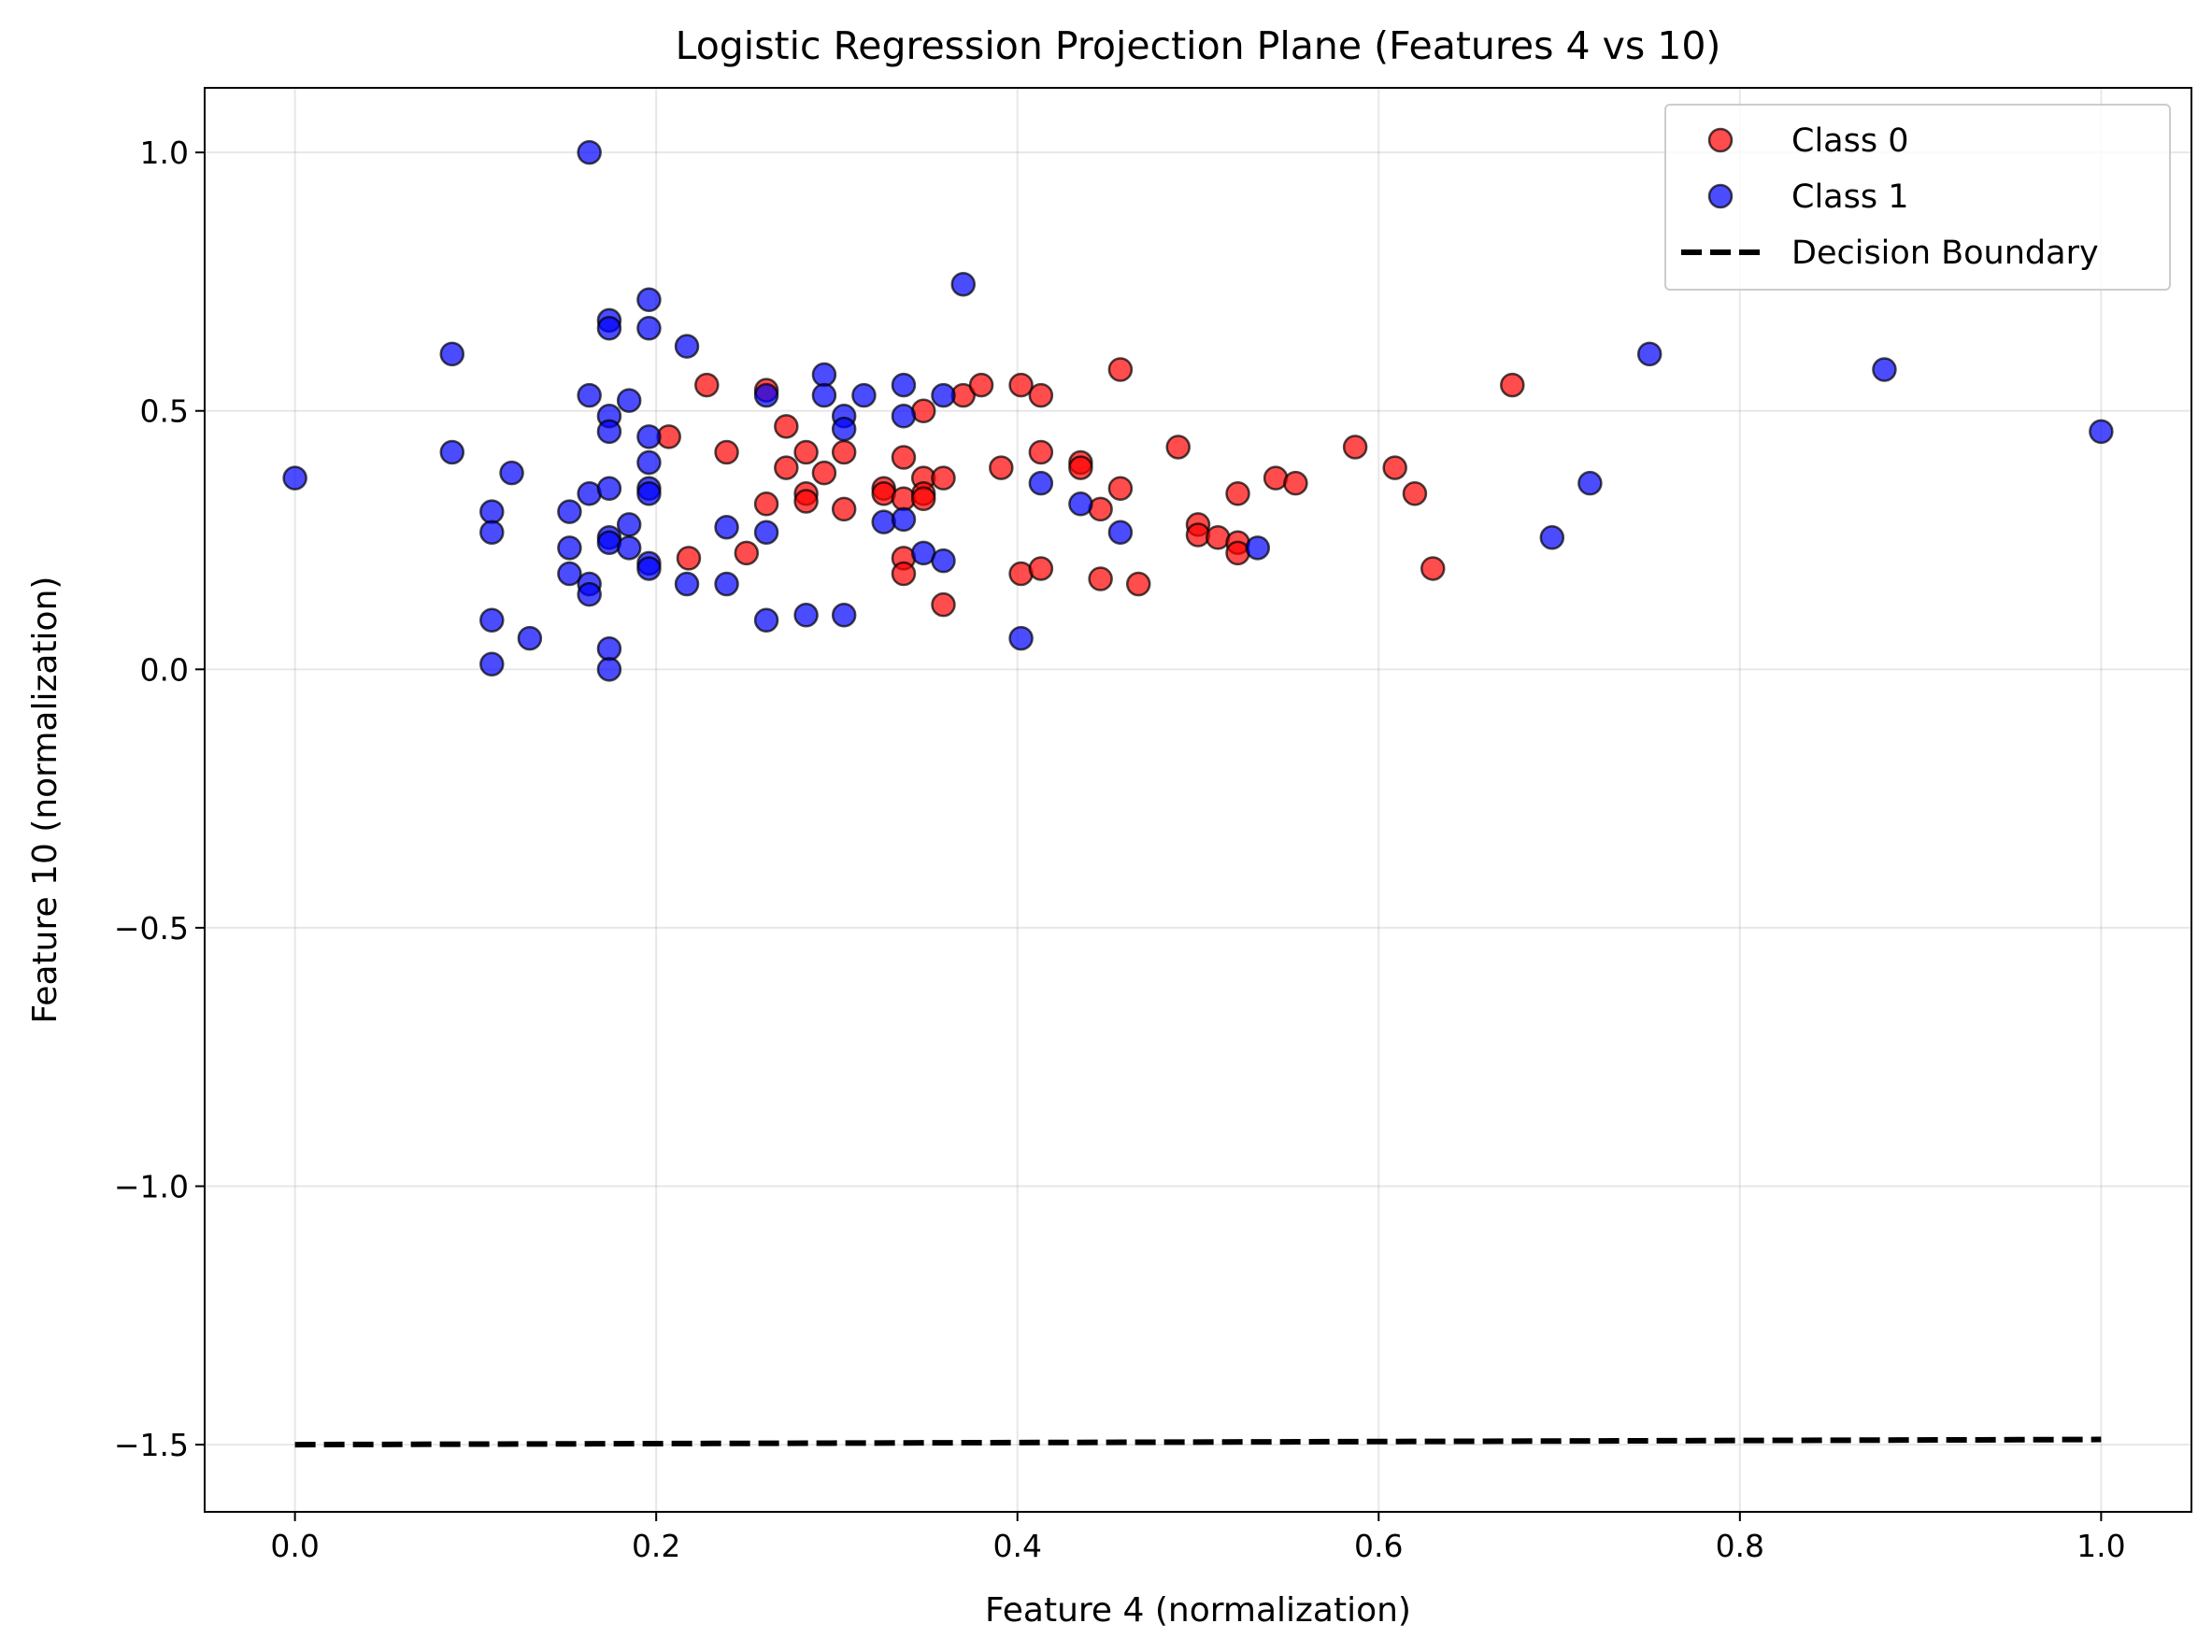 This screenshot has height=1652, width=2212. Describe the element at coordinates (164, 669) in the screenshot. I see `y-tick-label: 0.0` at that location.